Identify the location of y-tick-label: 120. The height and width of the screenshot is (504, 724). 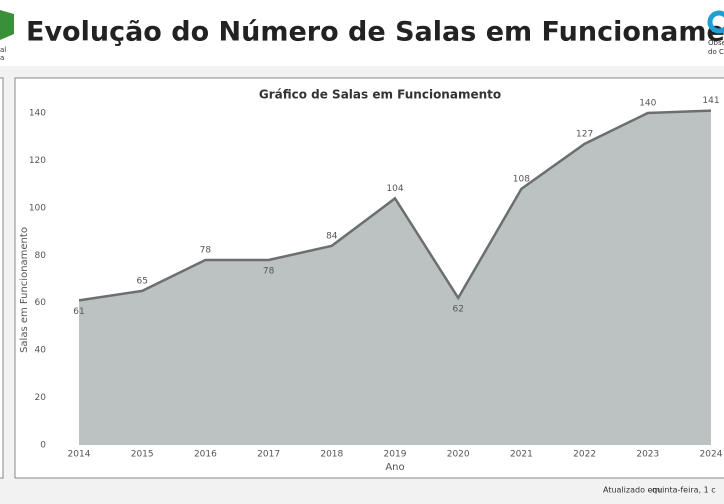
(37, 161).